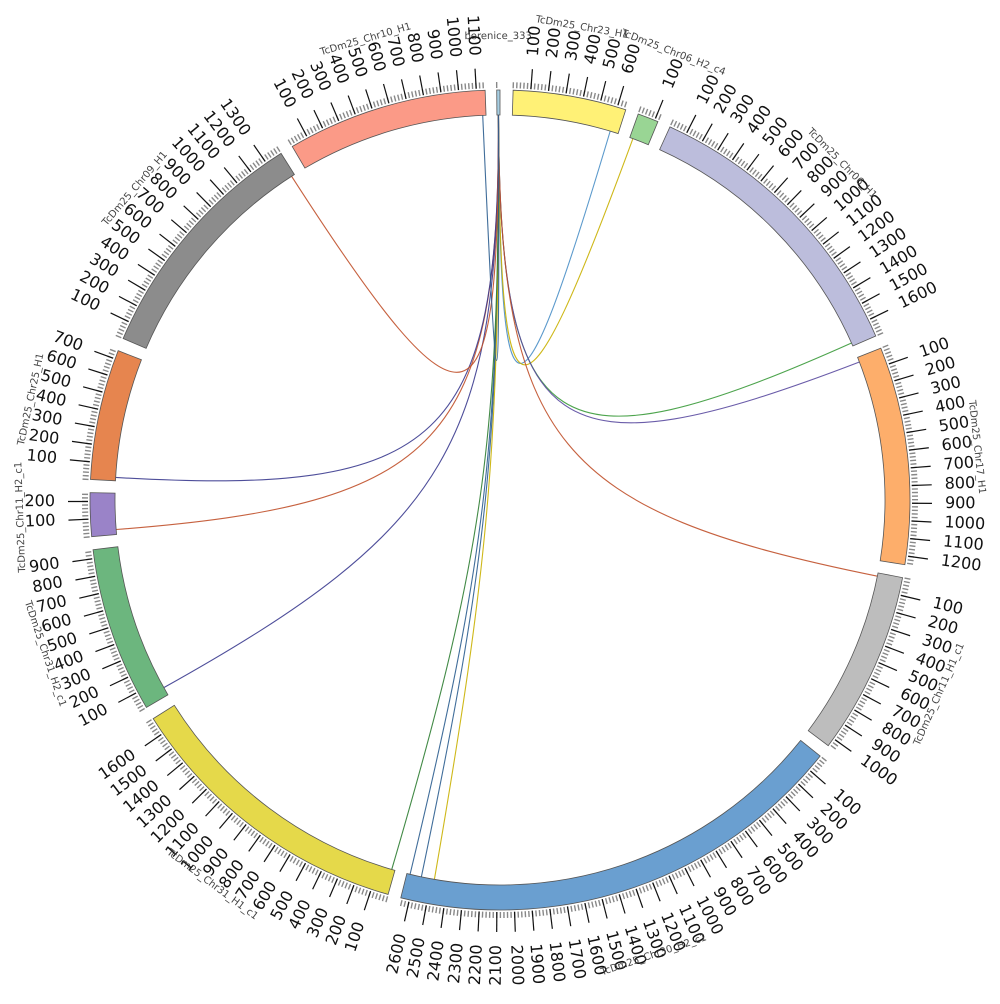 The height and width of the screenshot is (1004, 1000). Describe the element at coordinates (644, 129) in the screenshot. I see `segment-tcdm25-chr06-h2-c4` at that location.